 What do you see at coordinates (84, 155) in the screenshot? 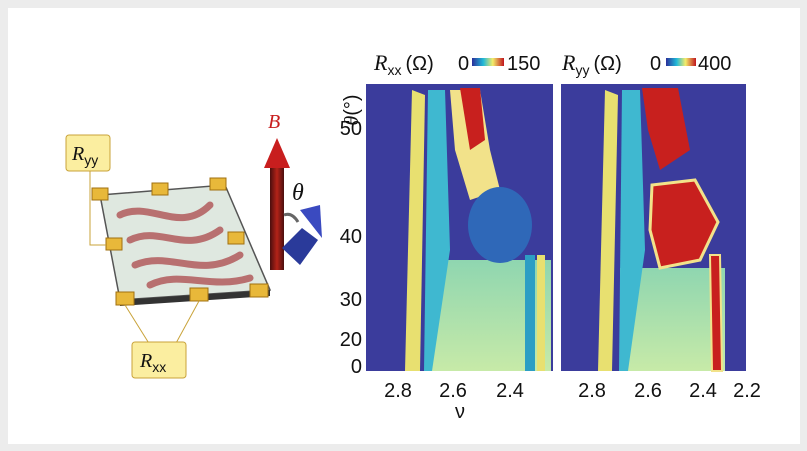
I see `probe-label: Ryy` at bounding box center [84, 155].